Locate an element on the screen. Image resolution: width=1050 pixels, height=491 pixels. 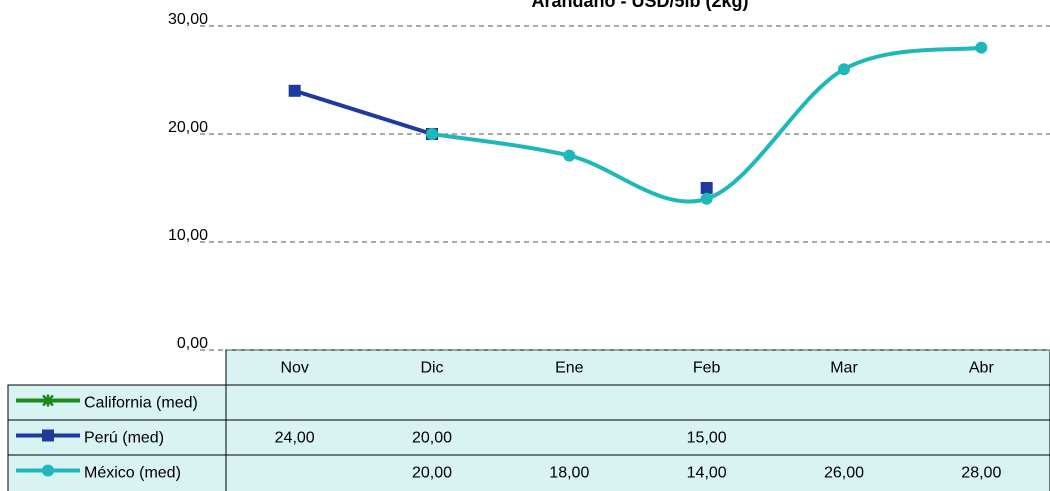
x-tick-label: Mar is located at coordinates (844, 368).